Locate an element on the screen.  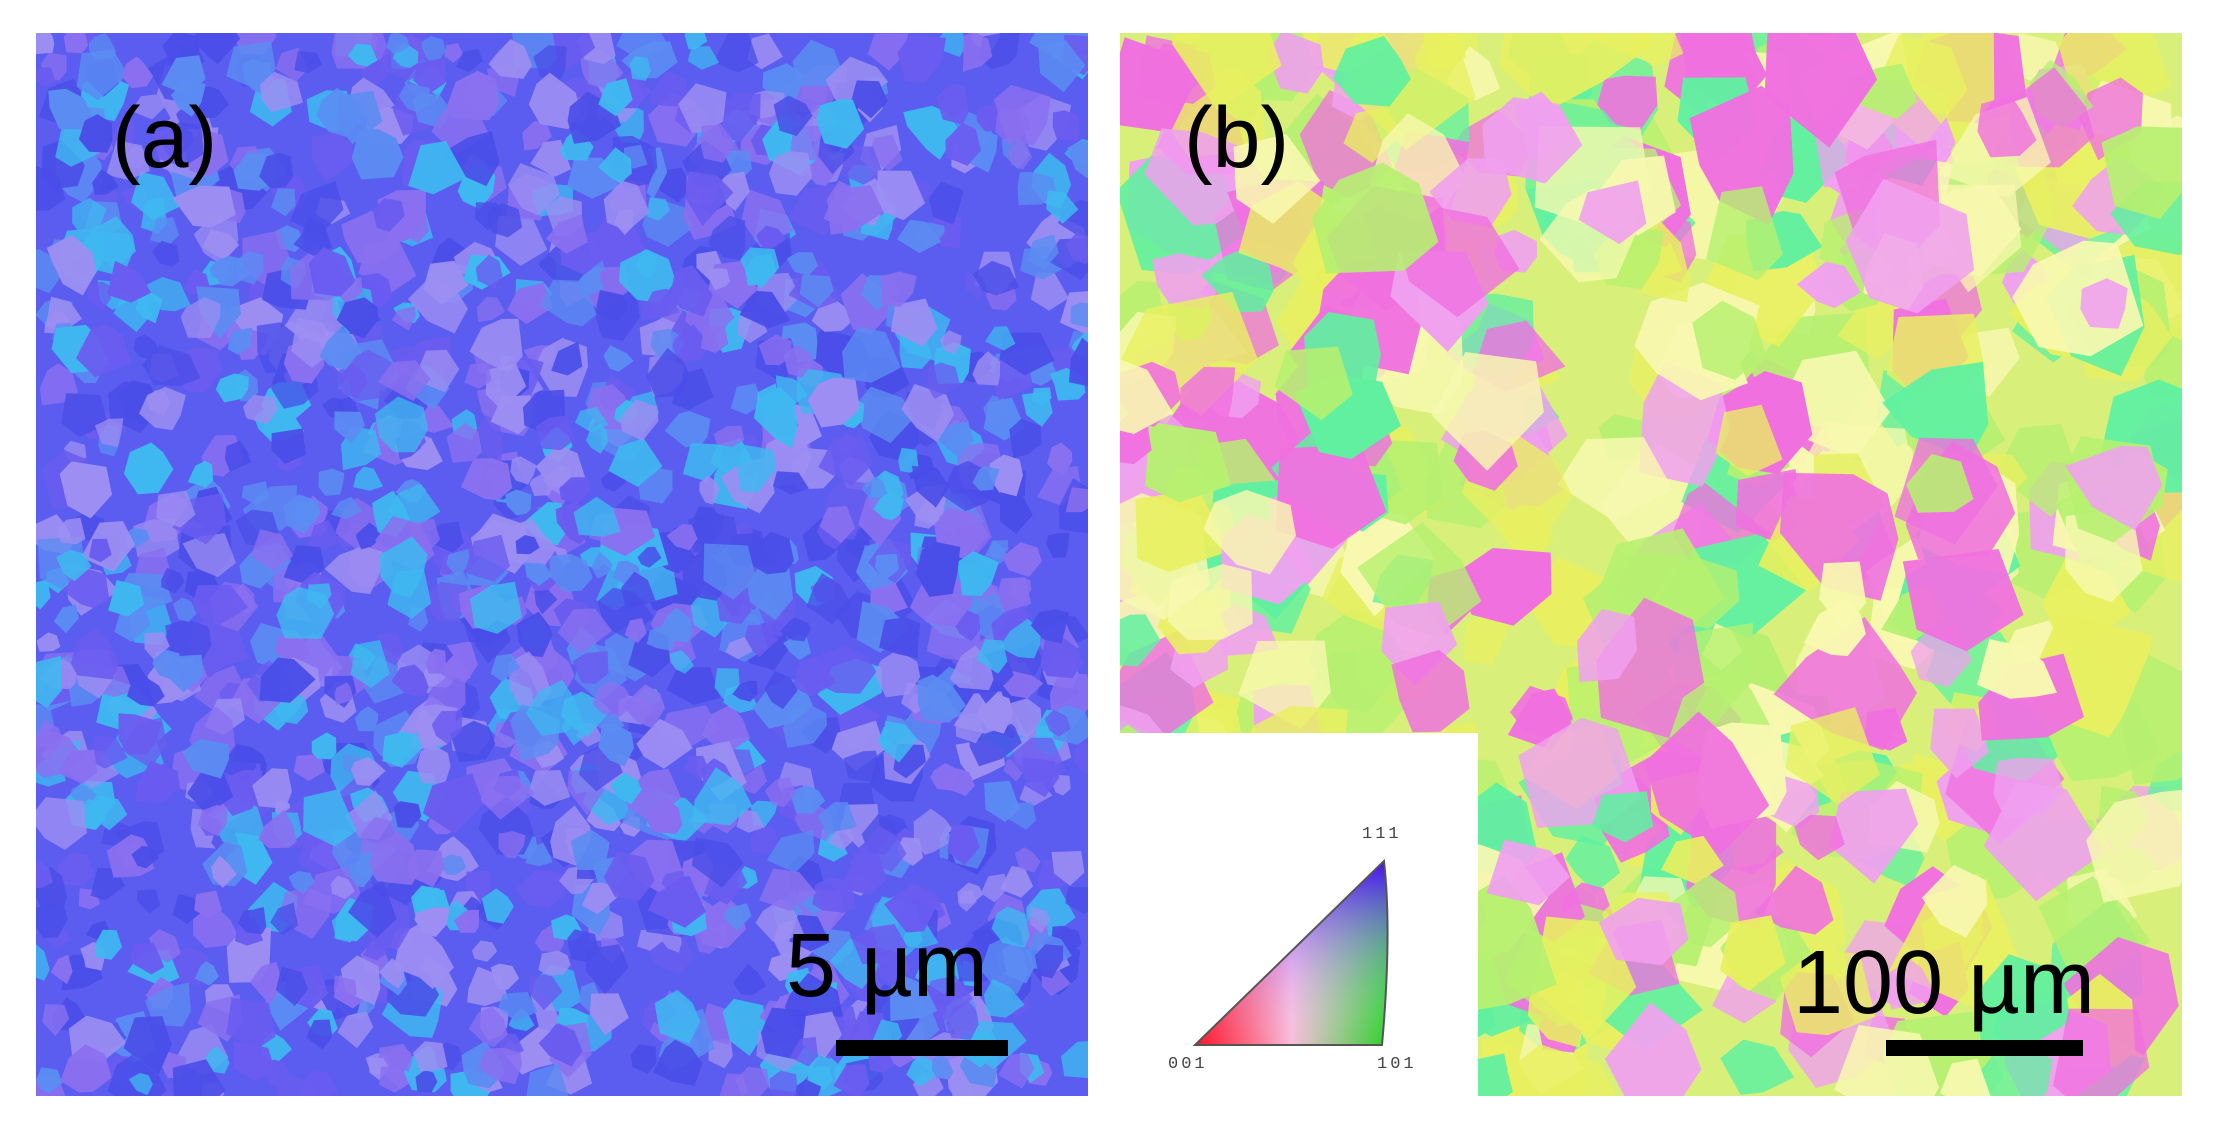
scale-bar-label-a: 5 µm is located at coordinates (887, 966).